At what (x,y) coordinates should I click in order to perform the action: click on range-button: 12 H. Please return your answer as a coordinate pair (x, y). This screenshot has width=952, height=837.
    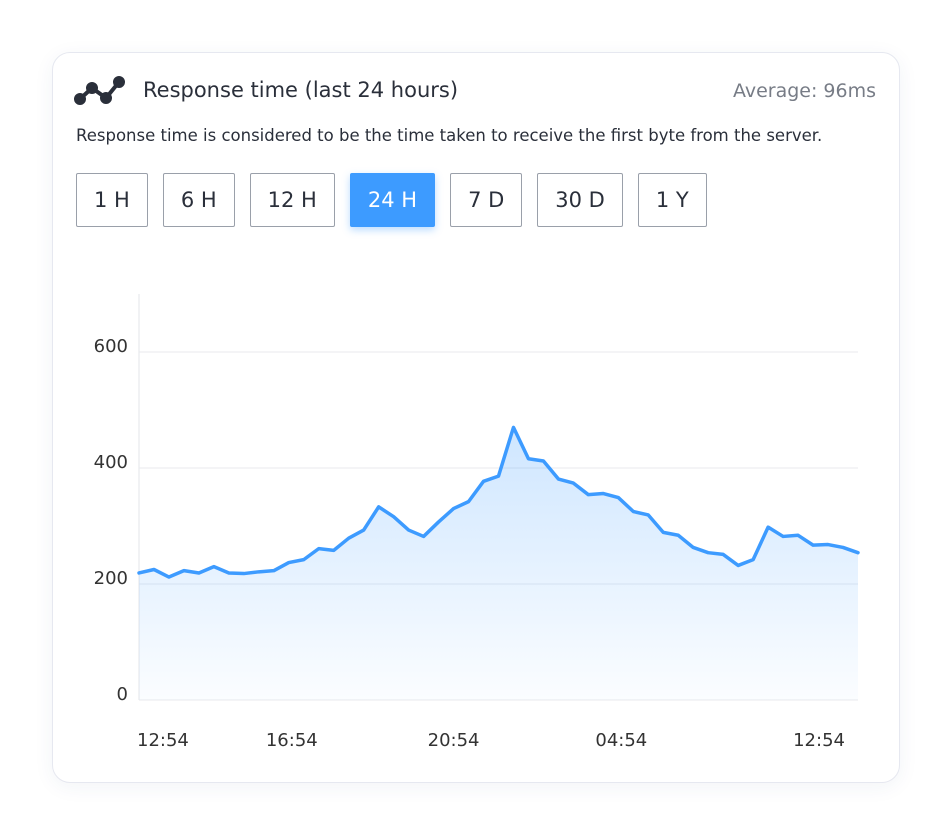
    Looking at the image, I should click on (292, 200).